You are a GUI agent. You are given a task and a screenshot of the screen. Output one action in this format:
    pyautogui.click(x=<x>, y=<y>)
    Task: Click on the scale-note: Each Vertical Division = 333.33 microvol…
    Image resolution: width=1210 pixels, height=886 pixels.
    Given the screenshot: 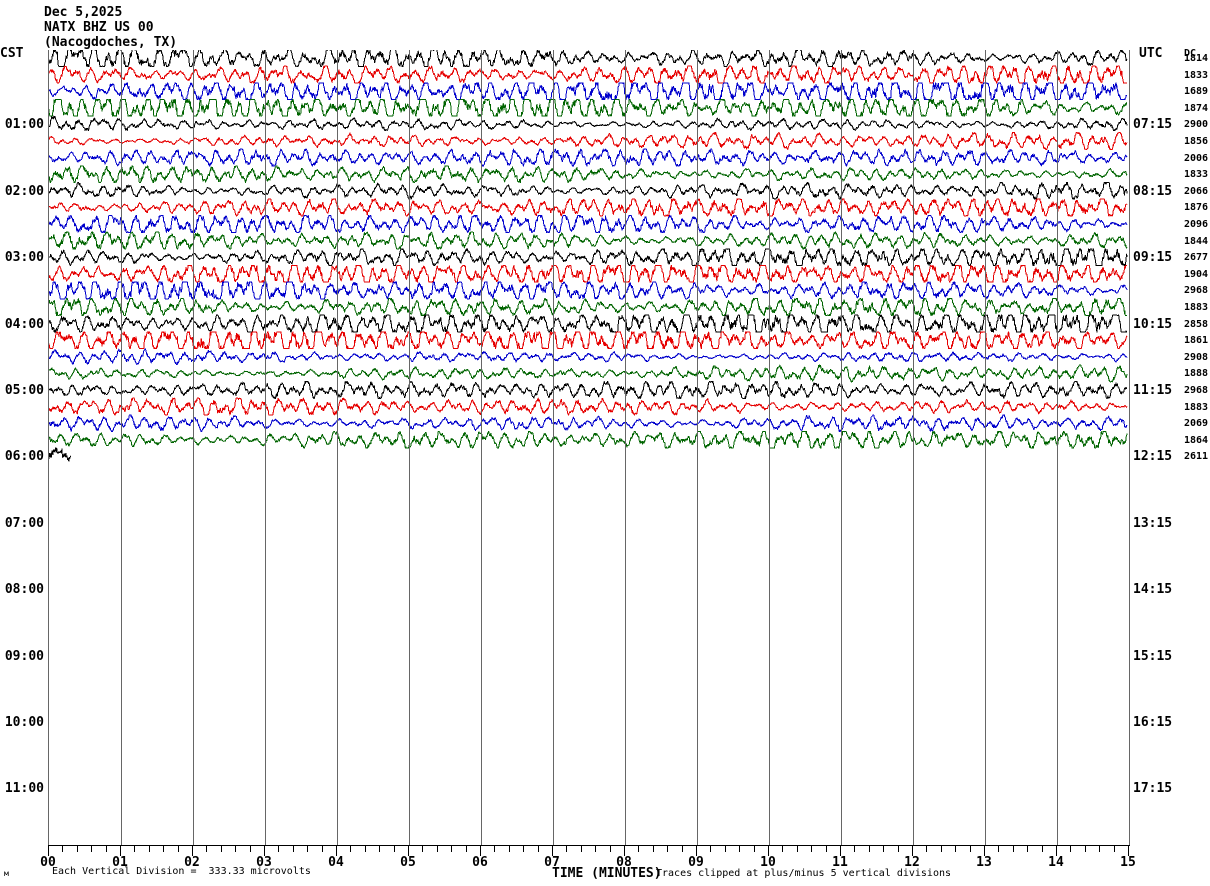 What is the action you would take?
    pyautogui.click(x=181, y=871)
    